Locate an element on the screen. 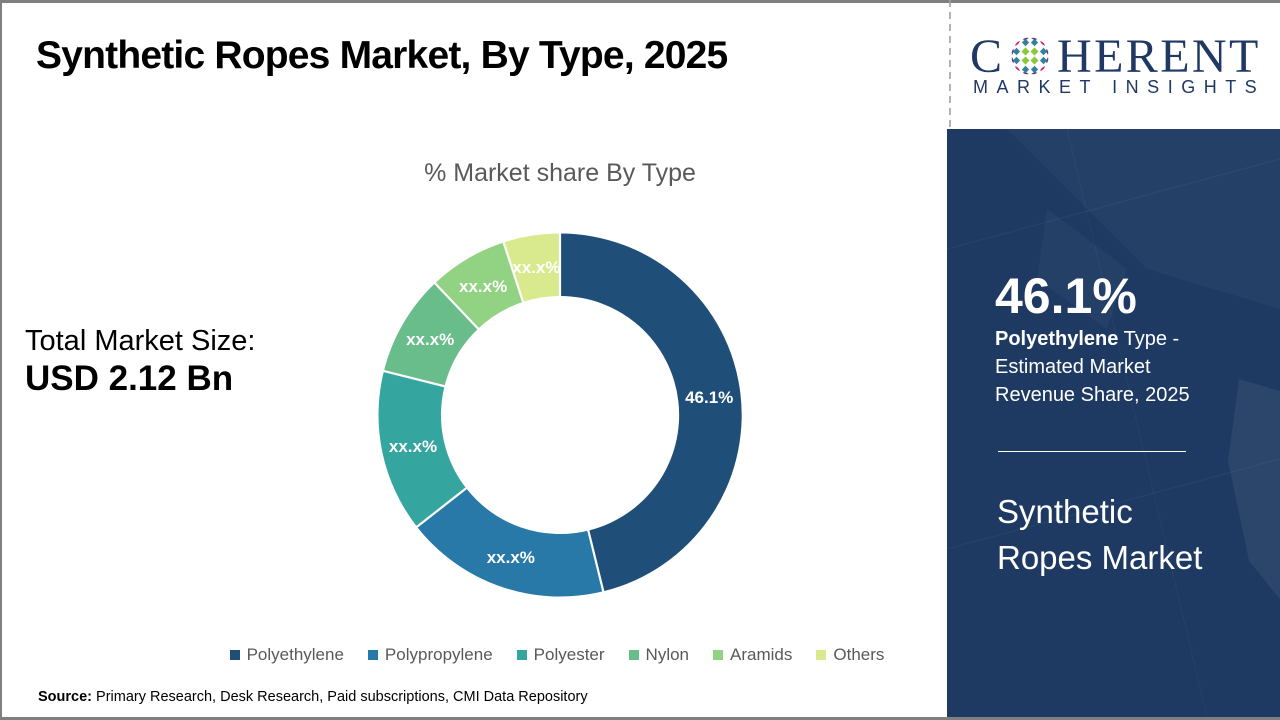  svg-text: HERENT is located at coordinates (1159, 56).